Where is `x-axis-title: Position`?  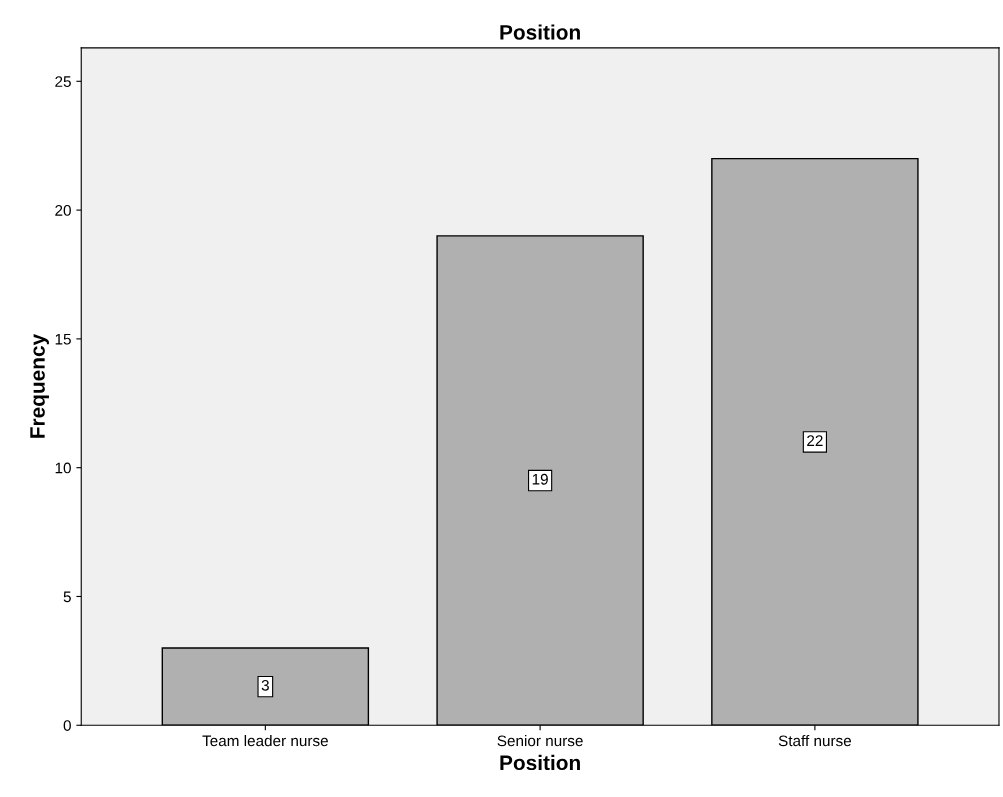 x-axis-title: Position is located at coordinates (540, 762).